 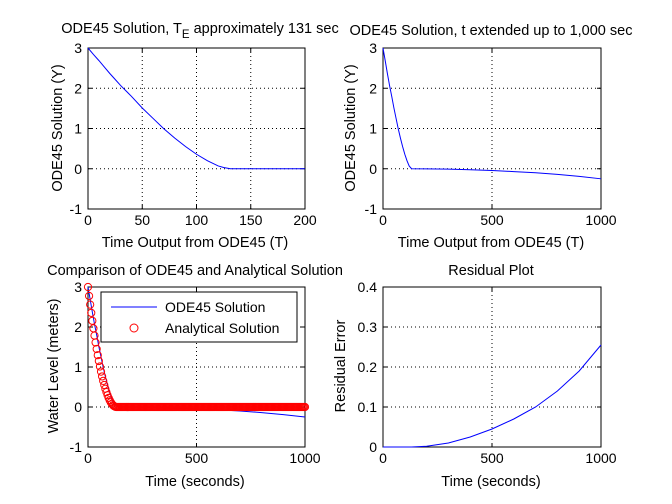 I want to click on legend-box, so click(x=199, y=317).